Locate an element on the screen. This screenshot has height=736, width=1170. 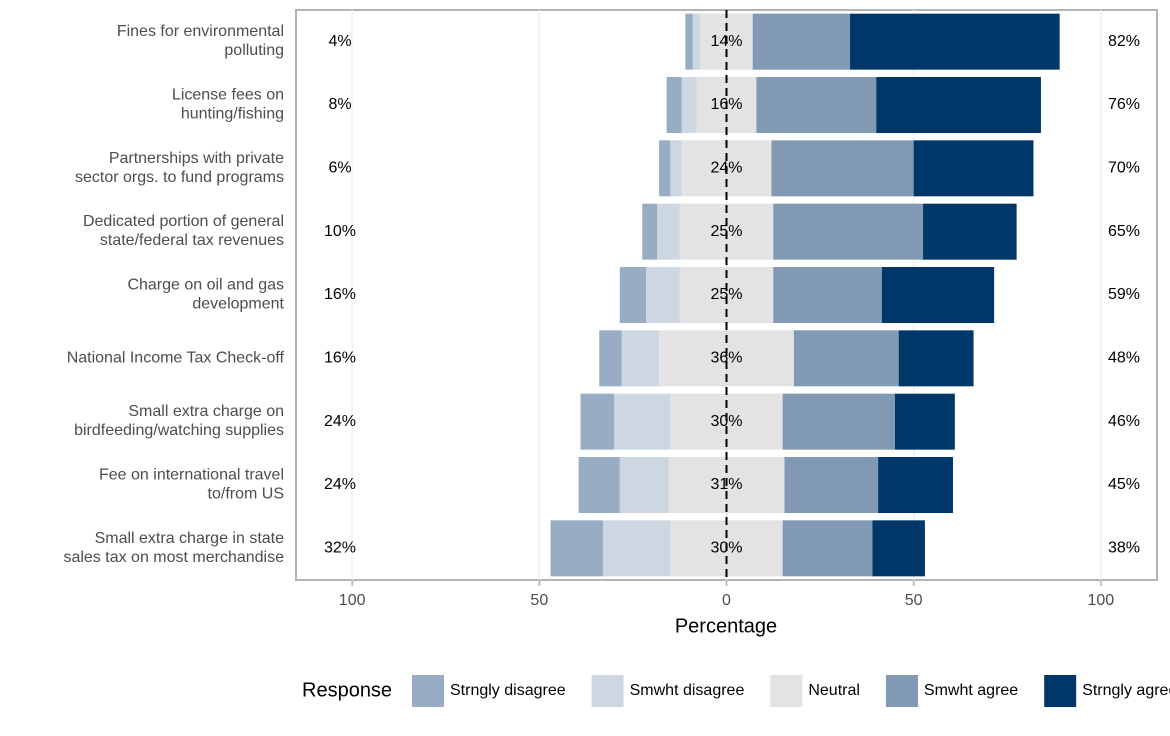
left-total-label: 10% is located at coordinates (340, 231).